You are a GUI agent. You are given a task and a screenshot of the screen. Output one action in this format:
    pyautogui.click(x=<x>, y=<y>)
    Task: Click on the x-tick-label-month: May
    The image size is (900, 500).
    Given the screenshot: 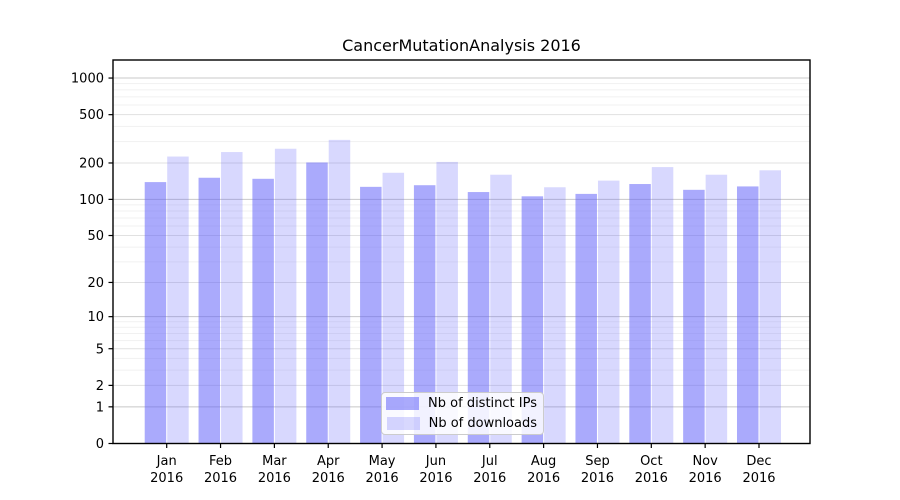 What is the action you would take?
    pyautogui.click(x=382, y=461)
    